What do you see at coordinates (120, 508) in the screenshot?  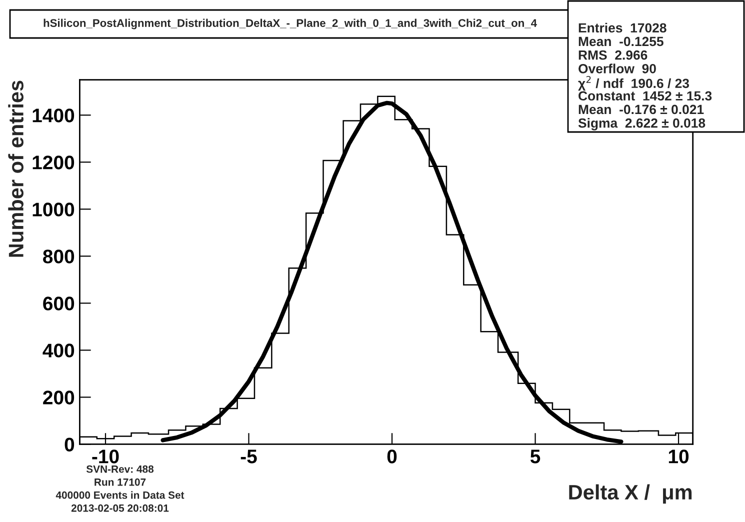 I see `text: 2013-02-05 20:08:01` at bounding box center [120, 508].